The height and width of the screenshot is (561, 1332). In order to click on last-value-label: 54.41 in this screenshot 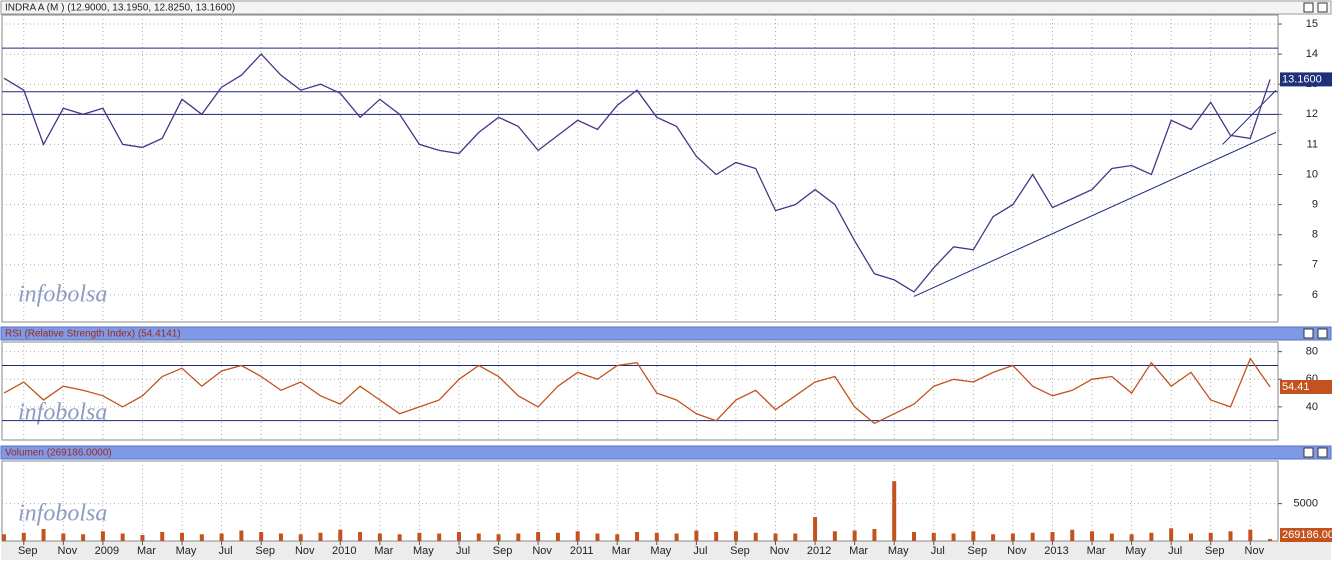, I will do `click(1296, 387)`.